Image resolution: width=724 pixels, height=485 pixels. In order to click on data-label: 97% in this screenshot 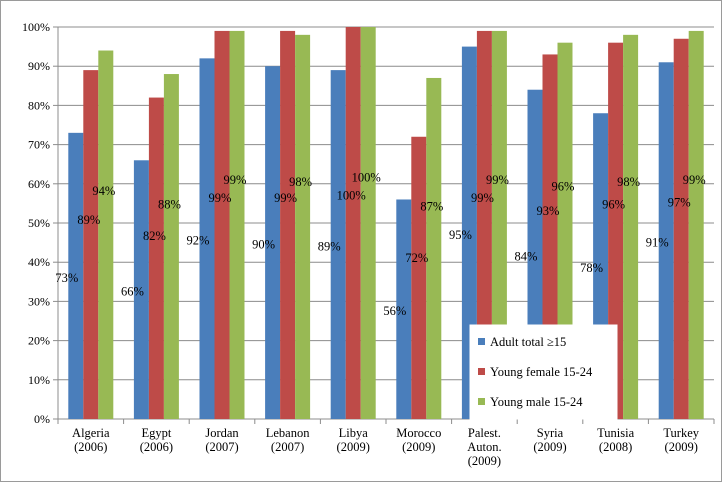, I will do `click(679, 202)`.